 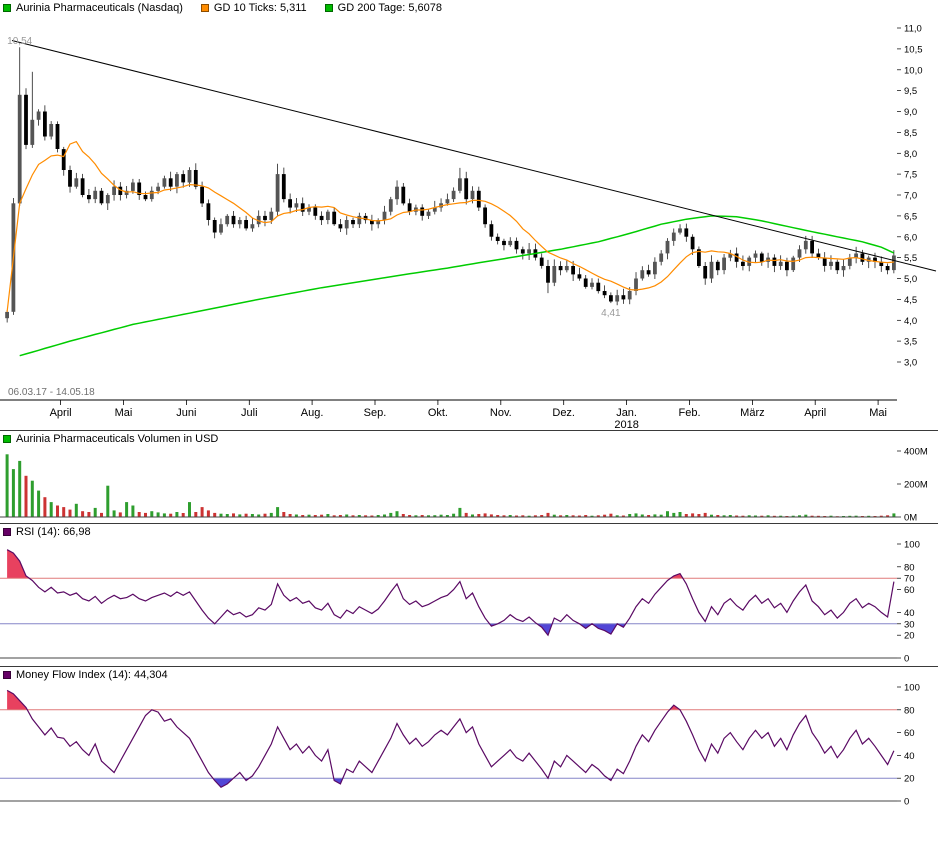 What do you see at coordinates (186, 413) in the screenshot?
I see `svg-text: Juni` at bounding box center [186, 413].